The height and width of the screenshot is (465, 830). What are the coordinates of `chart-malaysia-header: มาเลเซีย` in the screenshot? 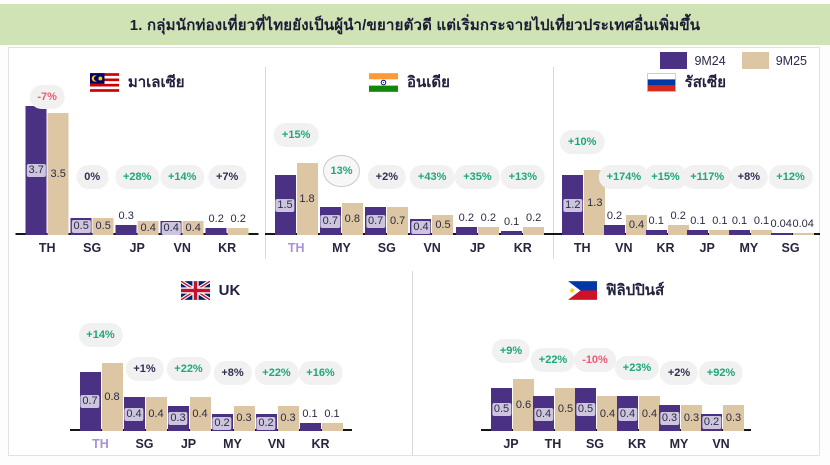 It's located at (137, 82).